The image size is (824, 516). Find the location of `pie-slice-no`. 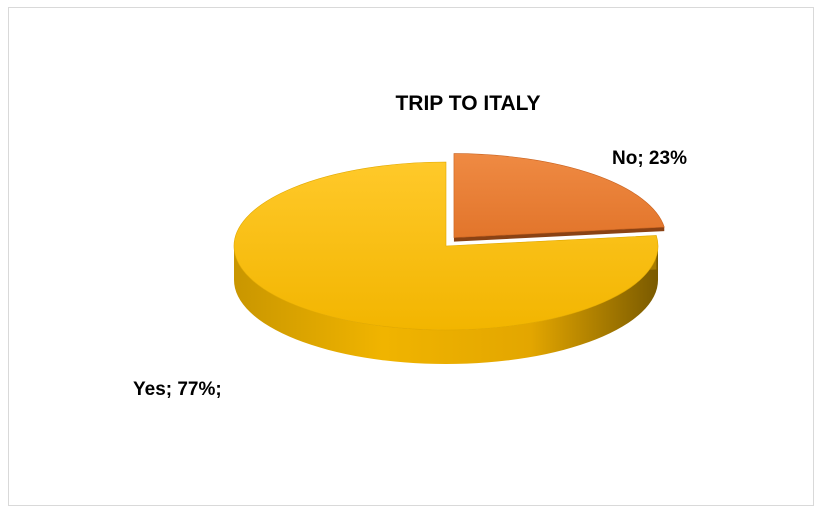

pie-slice-no is located at coordinates (559, 195).